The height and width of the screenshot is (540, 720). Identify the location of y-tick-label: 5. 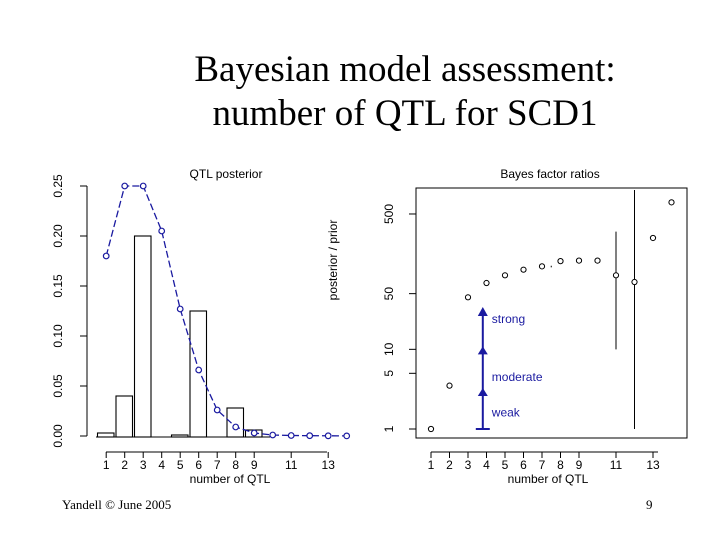
(389, 373).